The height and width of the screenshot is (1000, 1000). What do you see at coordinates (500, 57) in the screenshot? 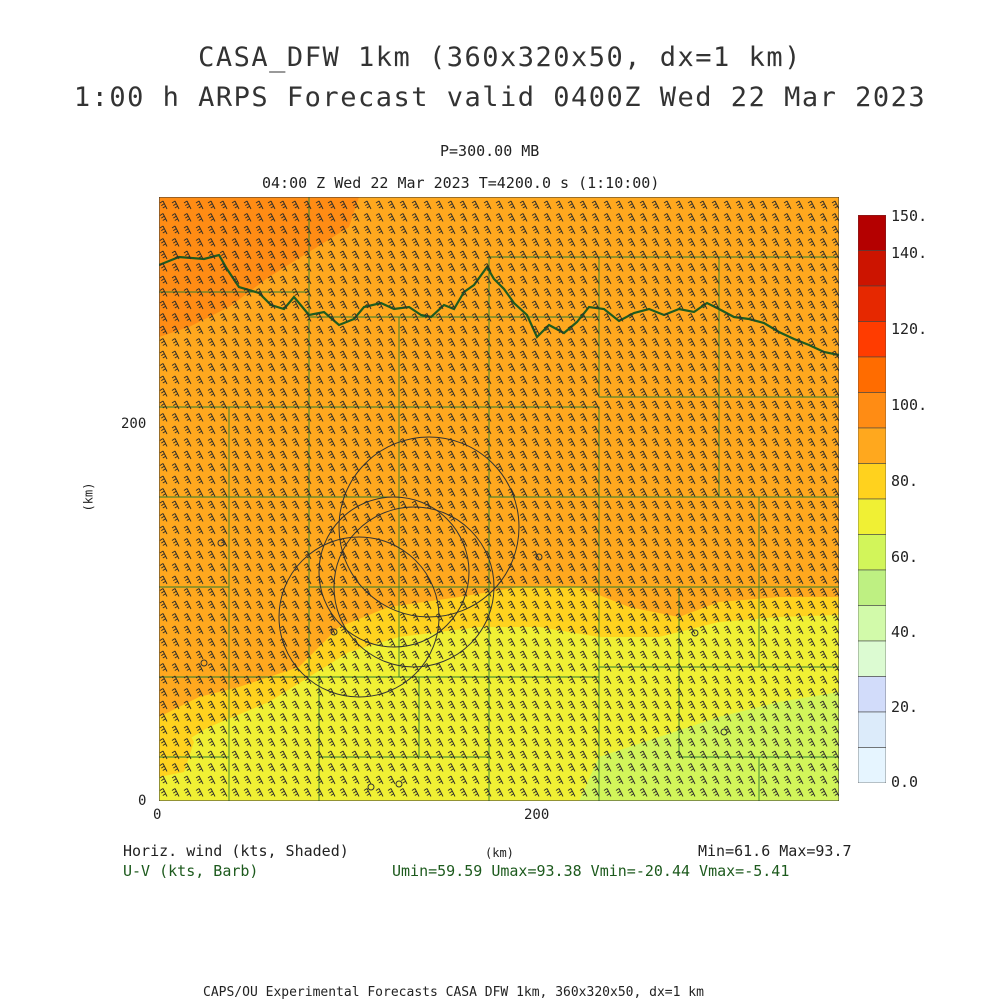
I see `plot-title-line1: CASA_DFW 1km (360x320x50, dx=1 km)` at bounding box center [500, 57].